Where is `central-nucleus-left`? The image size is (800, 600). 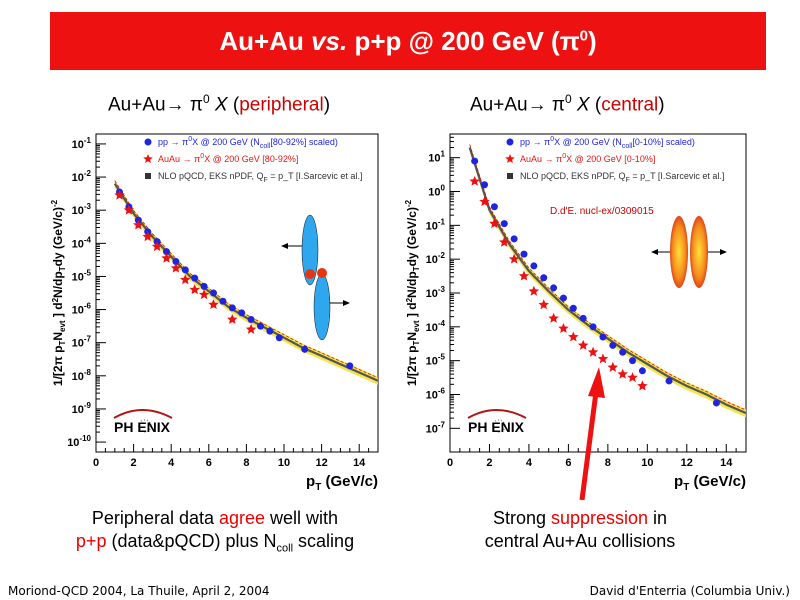
central-nucleus-left is located at coordinates (679, 252).